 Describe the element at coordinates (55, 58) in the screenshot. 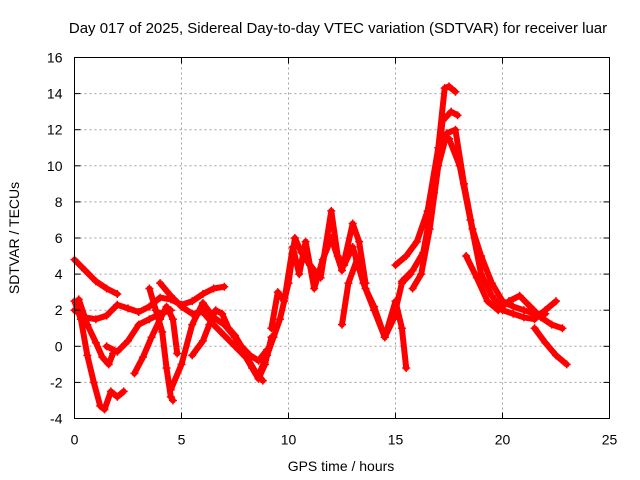

I see `y-tick-label: 16` at that location.